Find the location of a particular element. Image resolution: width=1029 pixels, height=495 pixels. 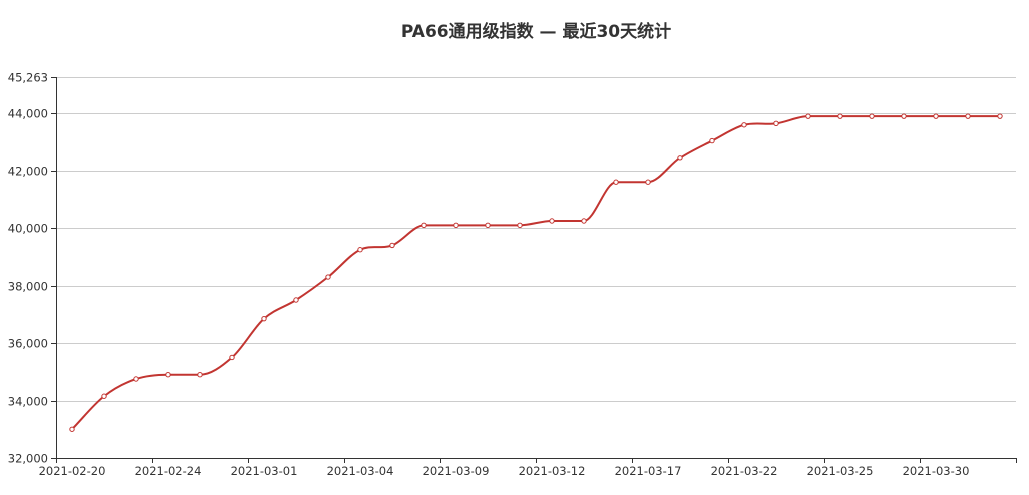

y-tick-label: 32,000 is located at coordinates (28, 459).